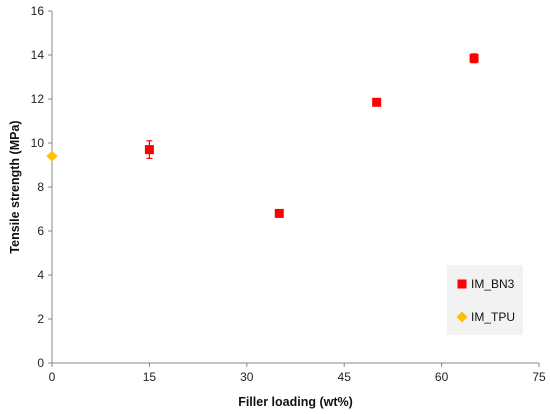  I want to click on x-ticks: 0 15 30 45 60 75, so click(297, 373).